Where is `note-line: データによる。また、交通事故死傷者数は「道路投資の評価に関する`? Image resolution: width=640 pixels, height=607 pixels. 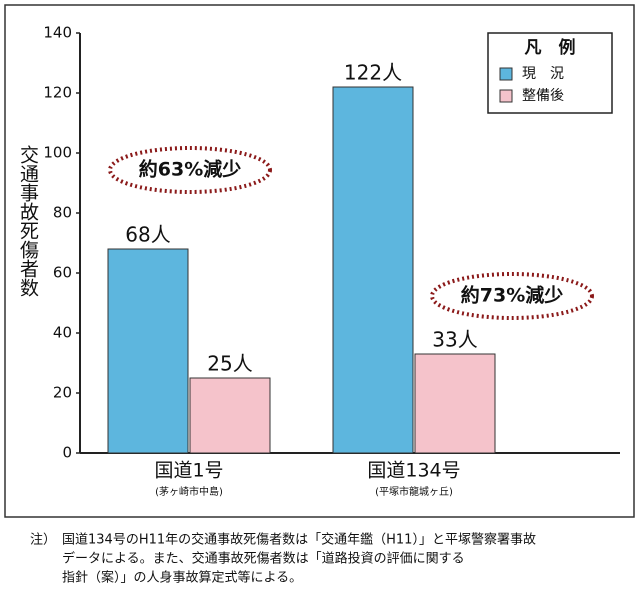 note-line: データによる。また、交通事故死傷者数は「道路投資の評価に関する is located at coordinates (263, 559).